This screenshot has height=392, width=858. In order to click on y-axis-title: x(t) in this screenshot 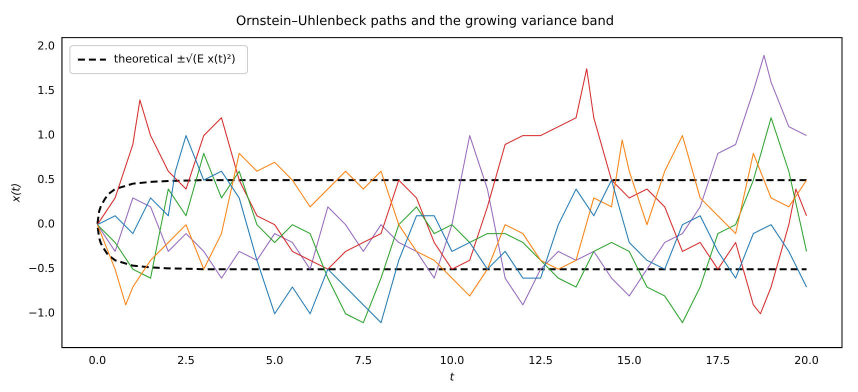, I will do `click(15, 193)`.